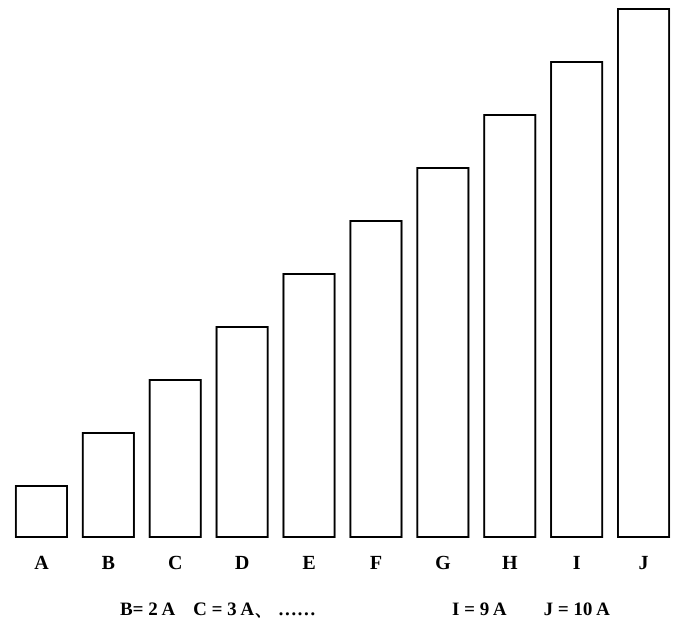 This screenshot has height=632, width=681. Describe the element at coordinates (576, 563) in the screenshot. I see `x-tick-label: I` at that location.